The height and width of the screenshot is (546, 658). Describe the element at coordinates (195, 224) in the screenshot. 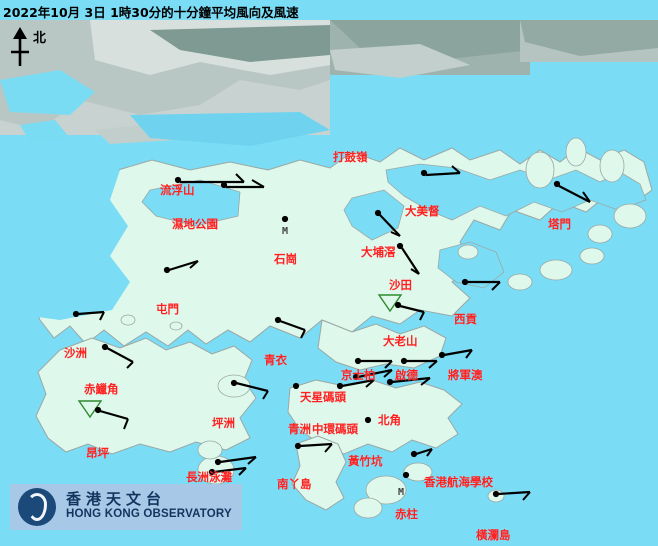

I see `station-label-wetland-park: 濕地公園` at that location.